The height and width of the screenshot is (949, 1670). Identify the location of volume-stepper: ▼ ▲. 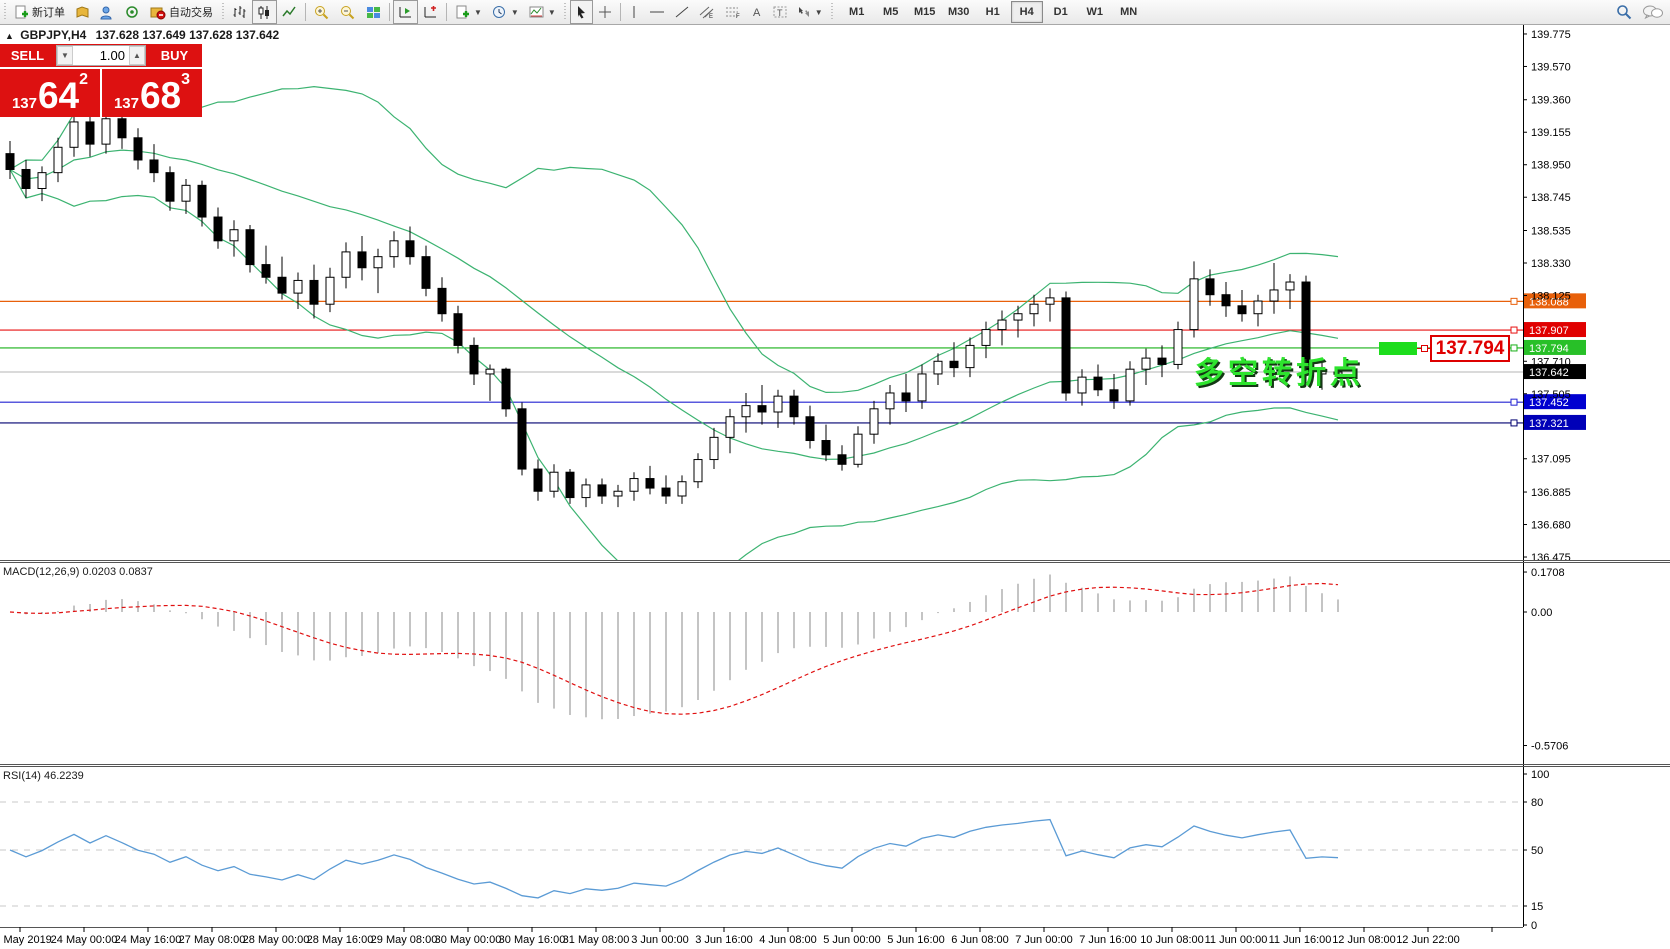
(101, 55).